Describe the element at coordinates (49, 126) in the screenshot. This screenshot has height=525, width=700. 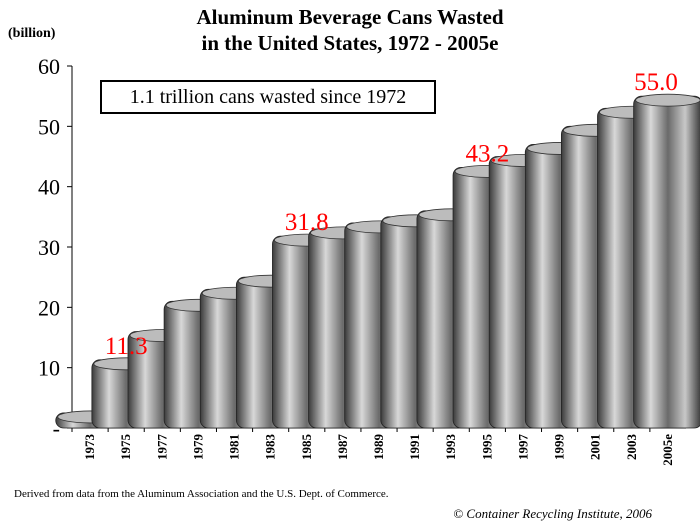
I see `y-tick-label: 50` at that location.